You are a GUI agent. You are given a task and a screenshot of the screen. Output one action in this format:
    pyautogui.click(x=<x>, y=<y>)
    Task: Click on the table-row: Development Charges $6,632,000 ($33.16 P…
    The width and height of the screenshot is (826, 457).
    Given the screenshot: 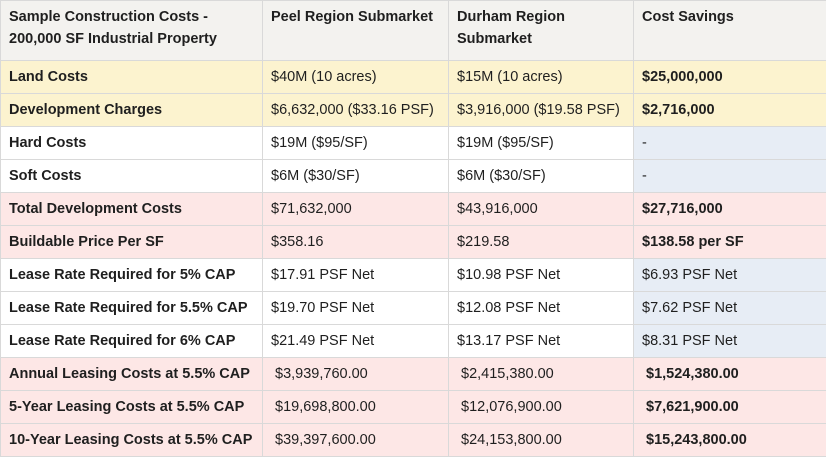 What is the action you would take?
    pyautogui.click(x=413, y=110)
    